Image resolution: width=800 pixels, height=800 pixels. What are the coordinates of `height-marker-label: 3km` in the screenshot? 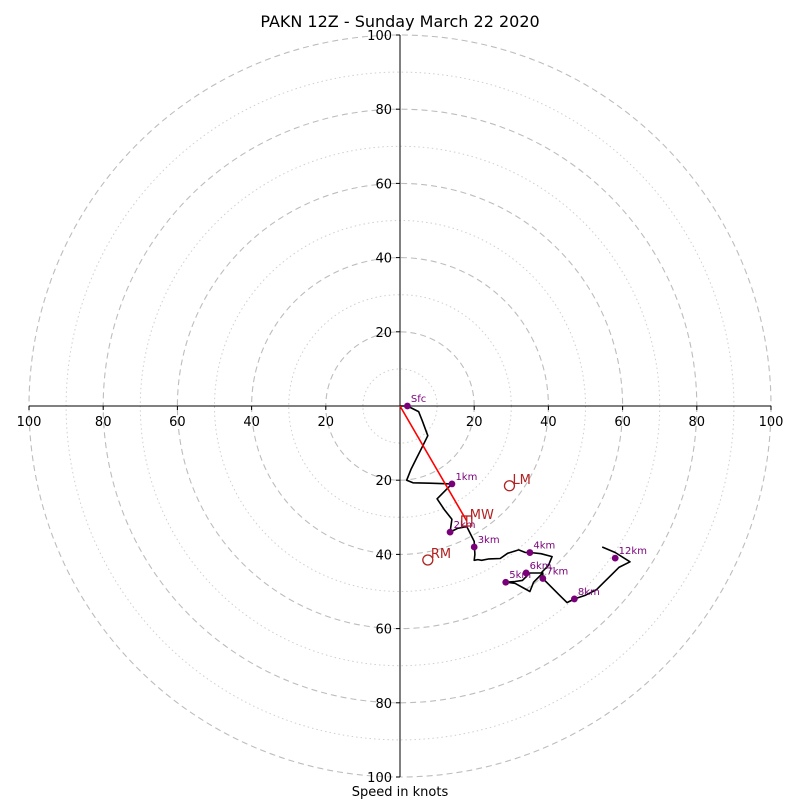 It's located at (489, 540).